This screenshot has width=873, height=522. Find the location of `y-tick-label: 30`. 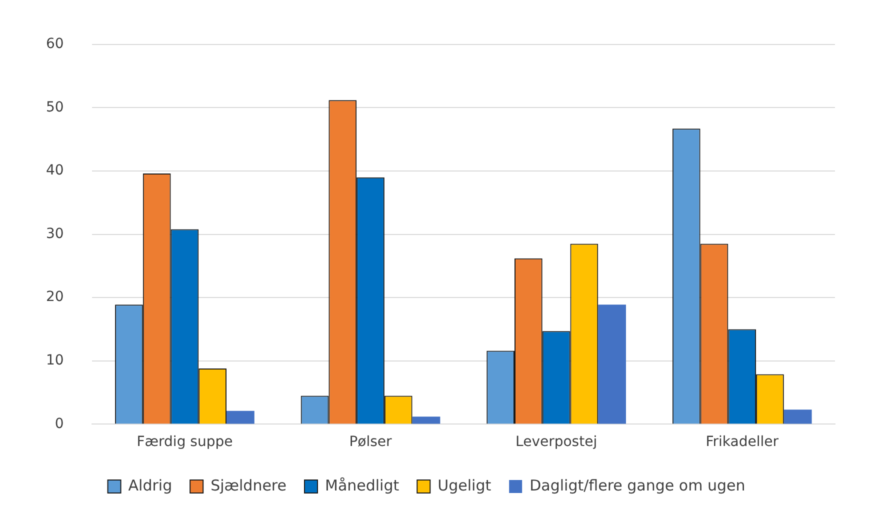

y-tick-label: 30 is located at coordinates (55, 234).